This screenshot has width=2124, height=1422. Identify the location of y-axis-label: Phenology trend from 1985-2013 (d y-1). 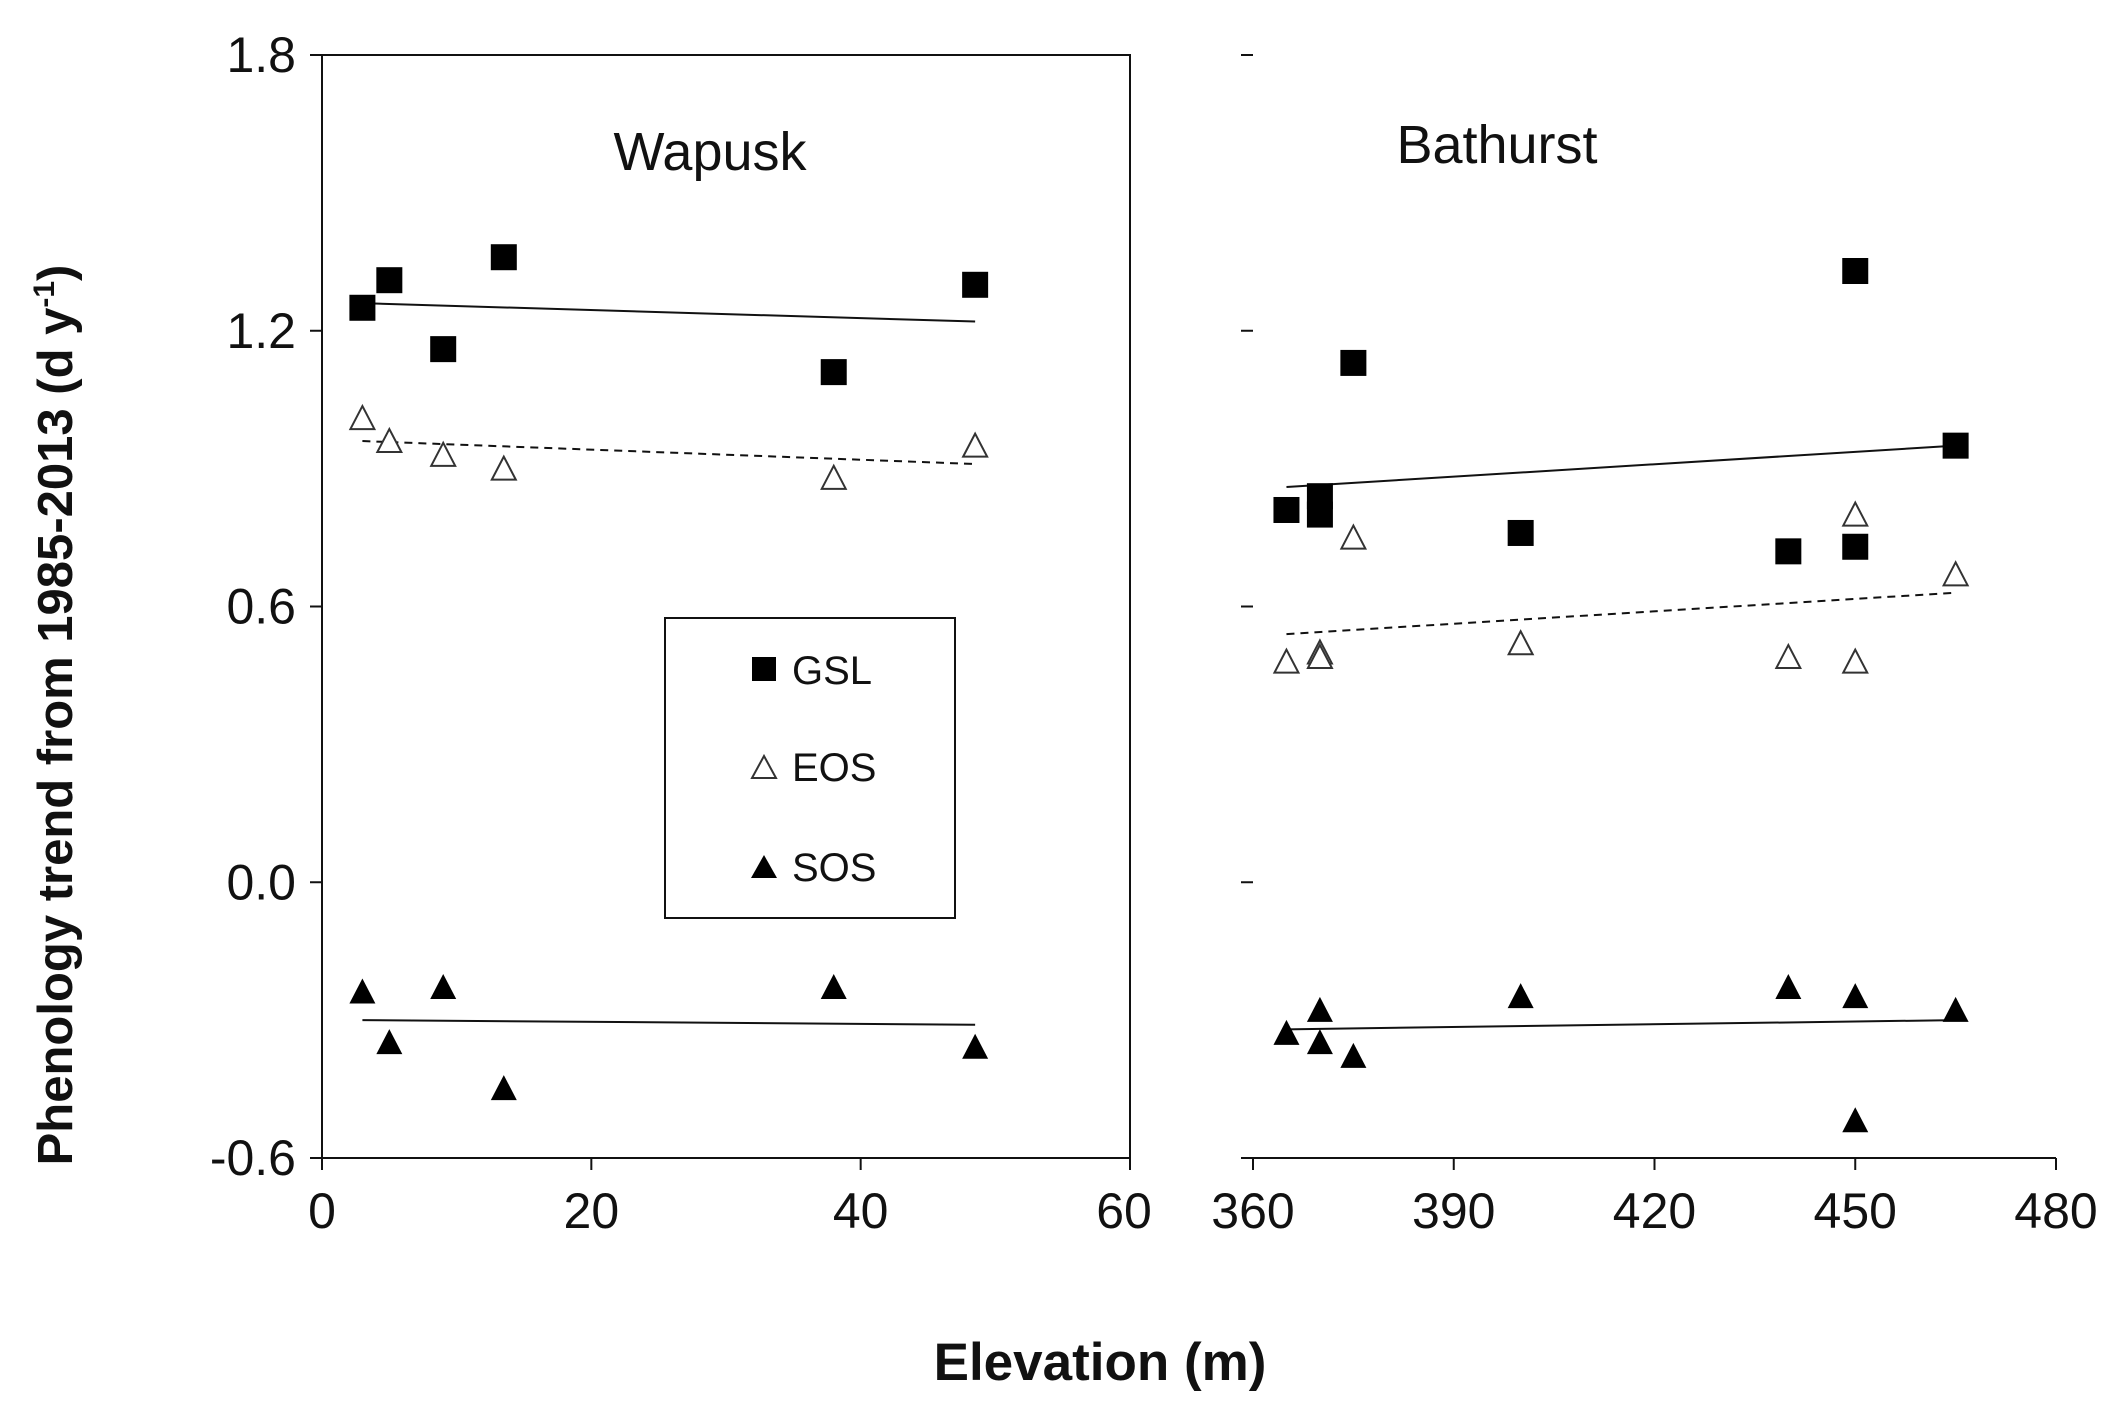
(55, 715).